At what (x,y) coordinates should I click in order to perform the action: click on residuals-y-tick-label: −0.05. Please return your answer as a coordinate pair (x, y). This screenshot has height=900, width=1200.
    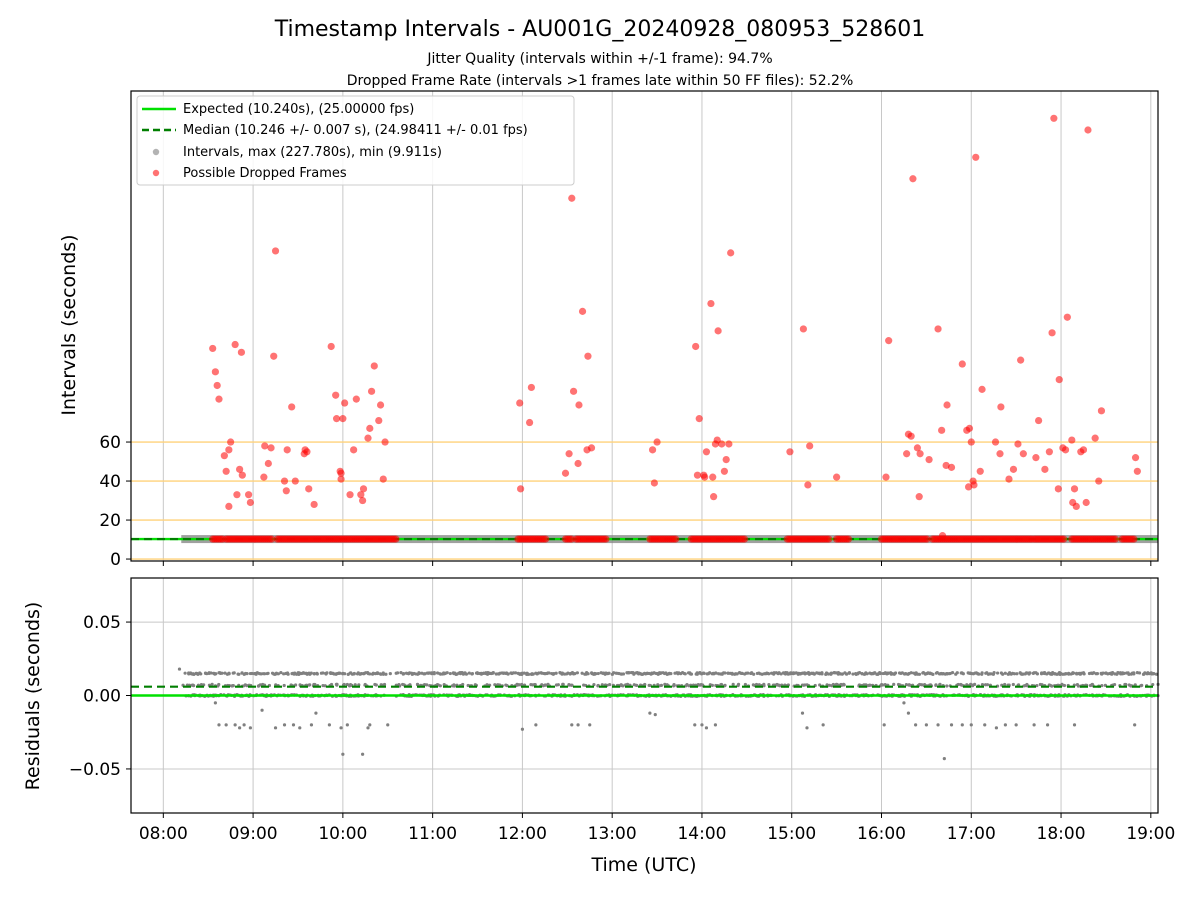
    Looking at the image, I should click on (95, 770).